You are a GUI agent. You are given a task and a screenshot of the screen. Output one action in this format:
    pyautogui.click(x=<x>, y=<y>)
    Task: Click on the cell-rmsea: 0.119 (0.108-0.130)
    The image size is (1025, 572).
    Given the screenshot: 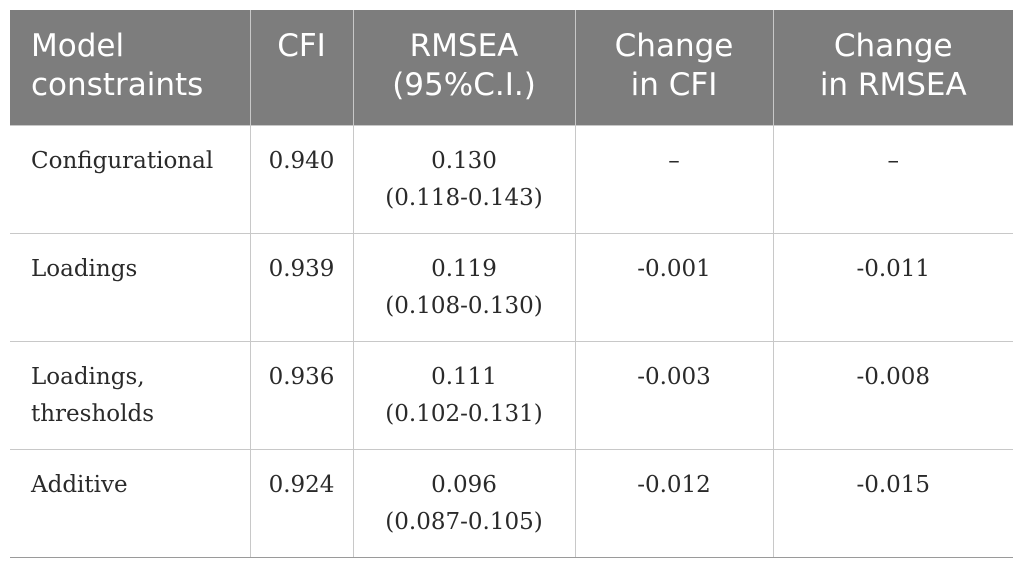 What is the action you would take?
    pyautogui.click(x=464, y=287)
    